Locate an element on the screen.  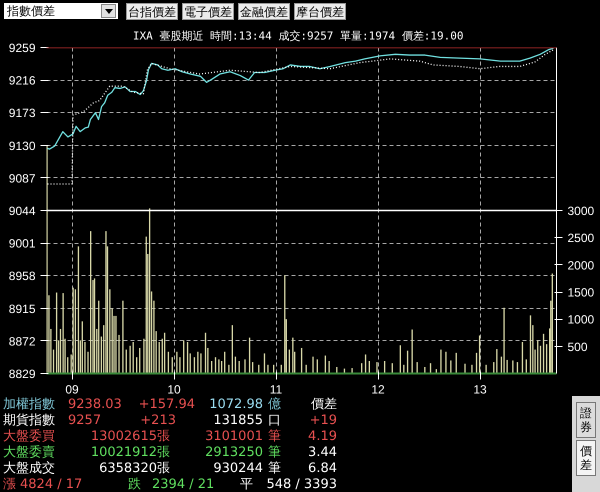
text: 930244 is located at coordinates (238, 468).